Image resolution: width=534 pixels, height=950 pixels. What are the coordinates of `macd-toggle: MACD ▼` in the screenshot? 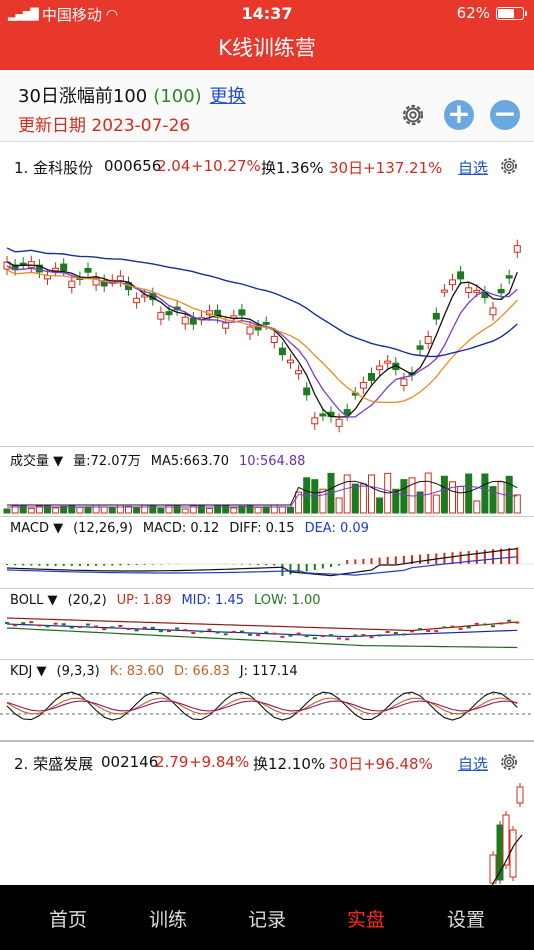 It's located at (37, 528).